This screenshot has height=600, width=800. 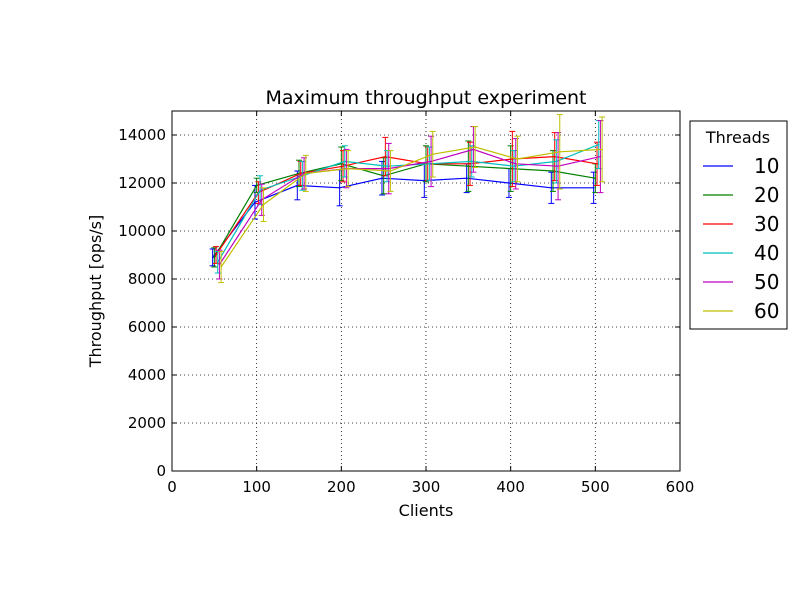 I want to click on series-layer, so click(x=407, y=199).